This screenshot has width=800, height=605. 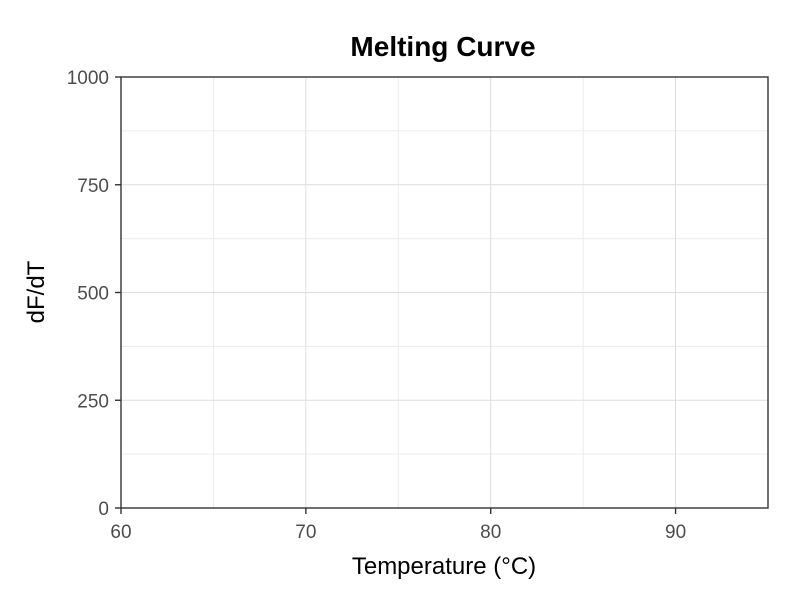 I want to click on x-tick-label: 90, so click(x=675, y=532).